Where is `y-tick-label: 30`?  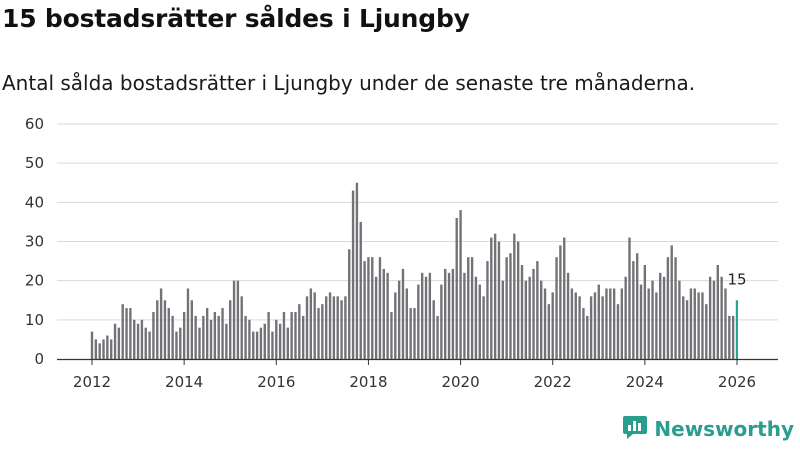
y-tick-label: 30 is located at coordinates (34, 242).